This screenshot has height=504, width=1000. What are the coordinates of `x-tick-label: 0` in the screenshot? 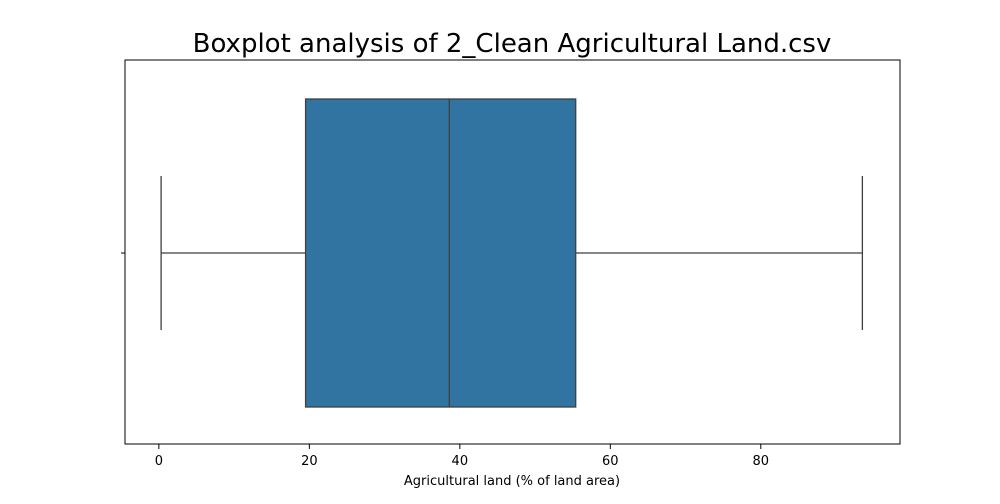 It's located at (159, 461).